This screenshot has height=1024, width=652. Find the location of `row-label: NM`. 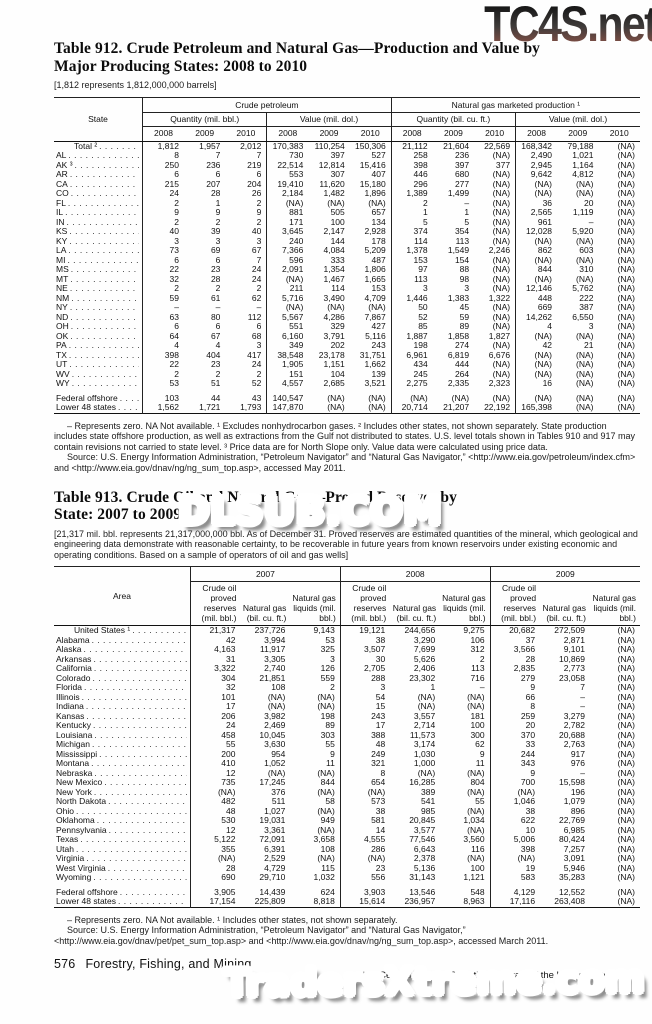

row-label: NM is located at coordinates (98, 299).